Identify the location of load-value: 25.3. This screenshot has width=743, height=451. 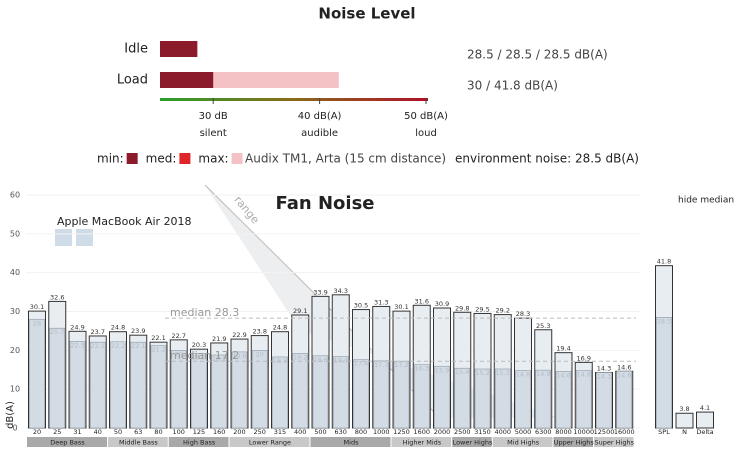
(543, 326).